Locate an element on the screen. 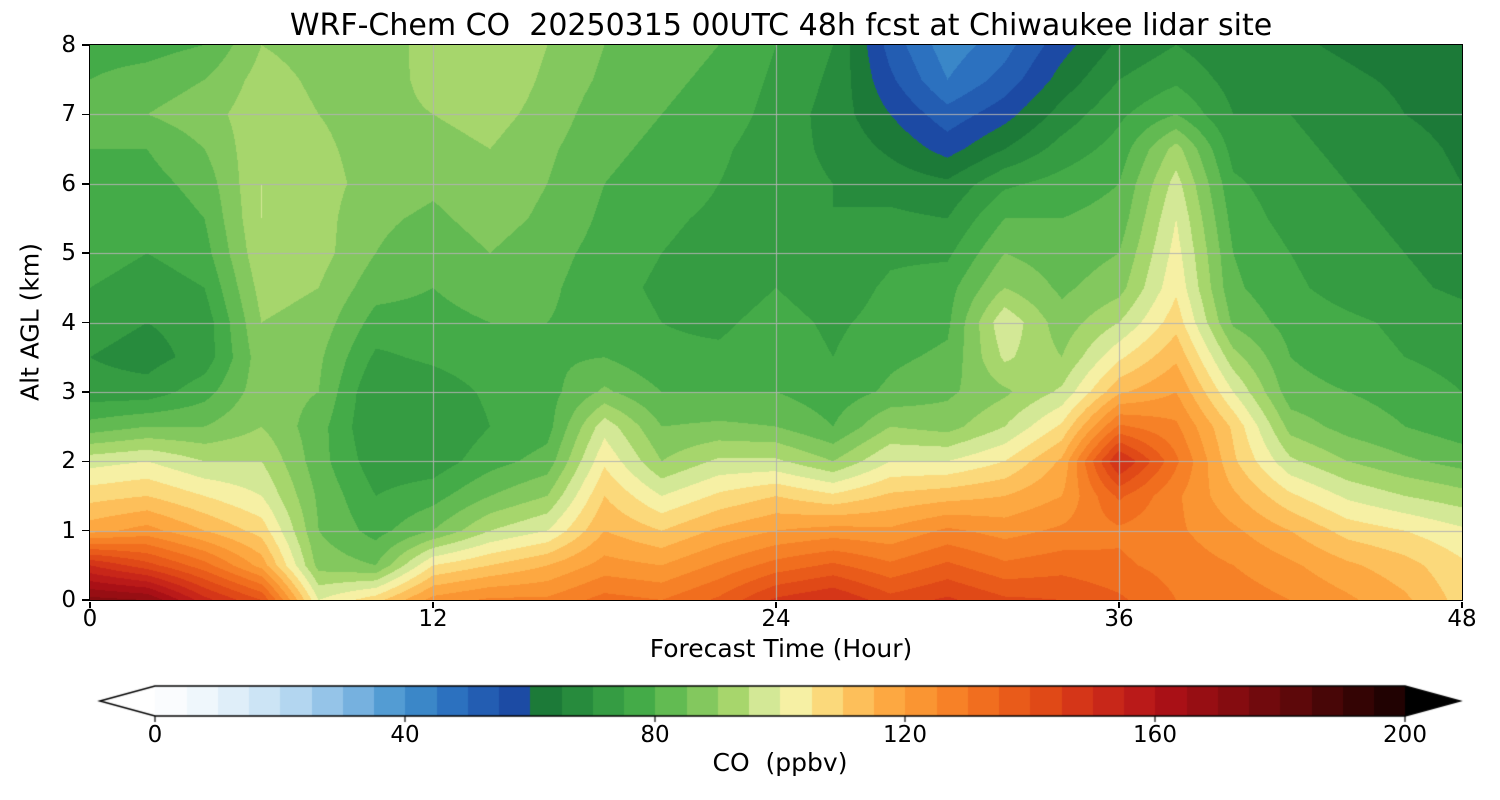  colorbar-tick-label: 120 is located at coordinates (905, 735).